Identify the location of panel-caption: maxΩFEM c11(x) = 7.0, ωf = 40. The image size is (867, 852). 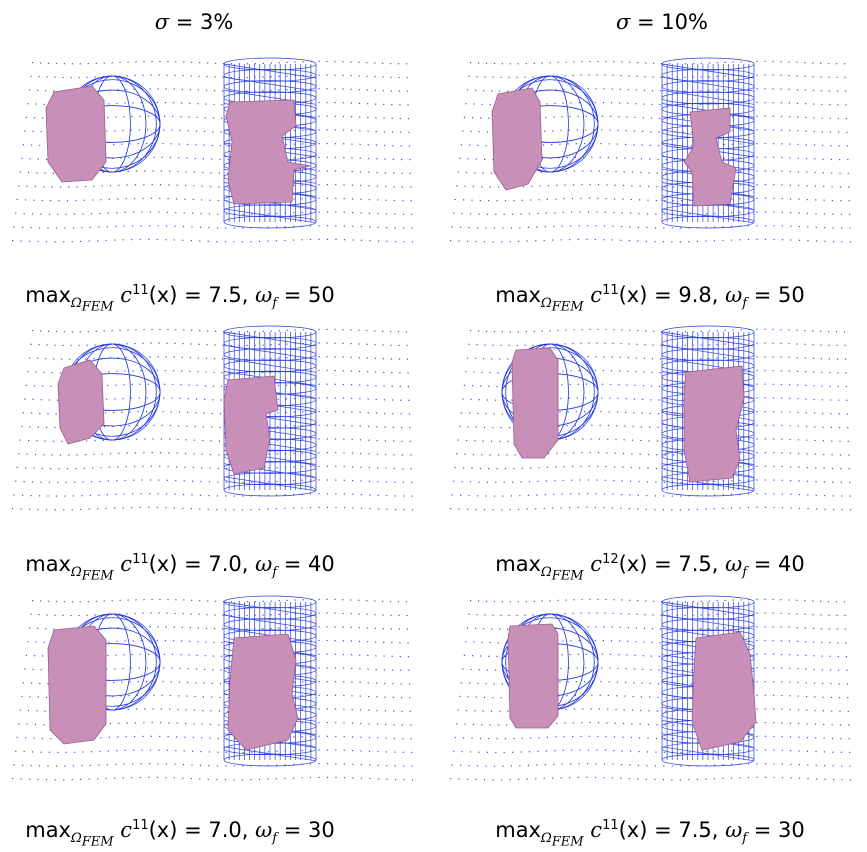
(180, 568).